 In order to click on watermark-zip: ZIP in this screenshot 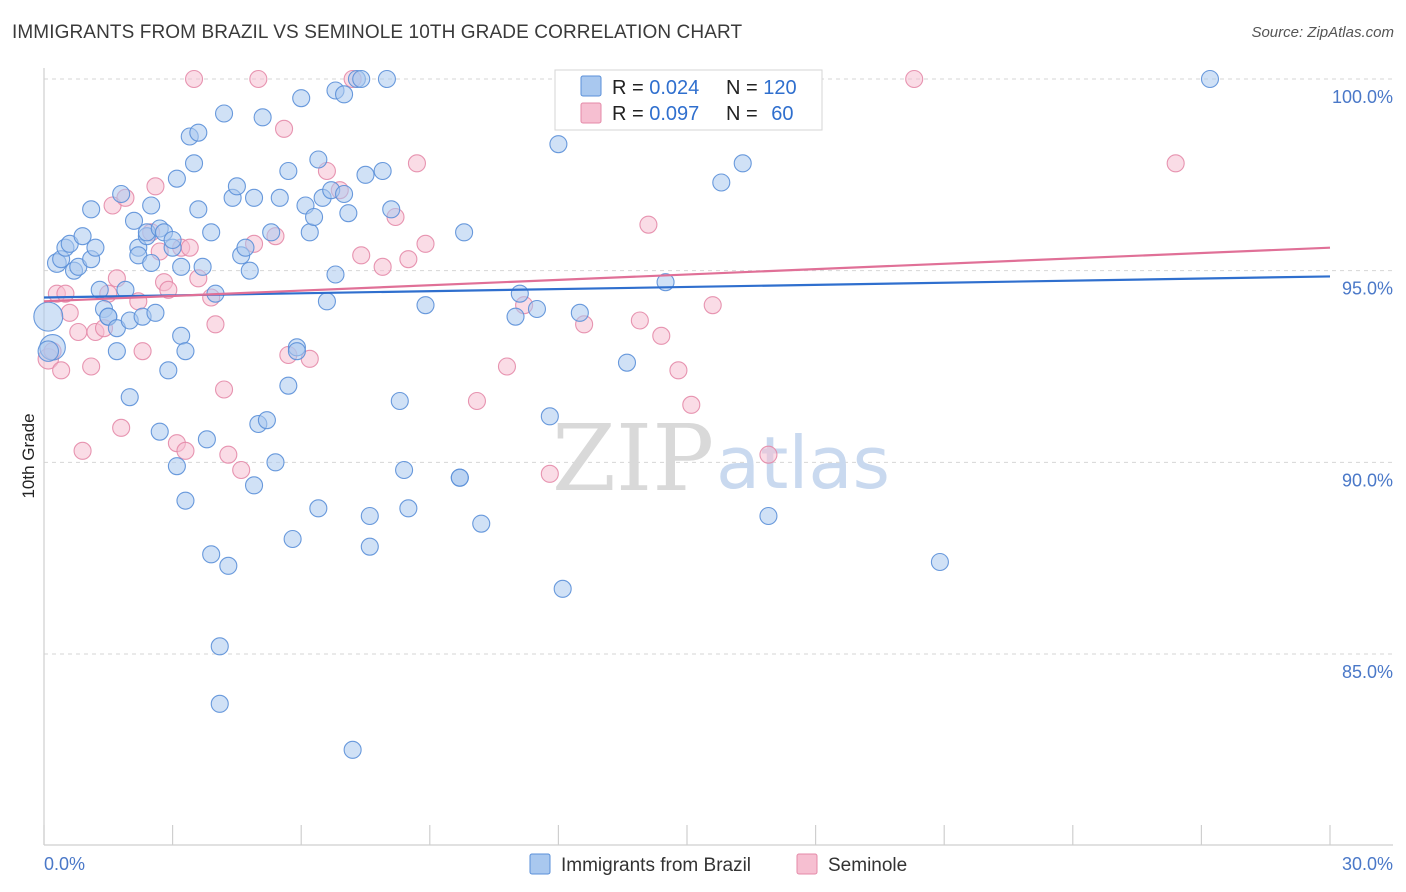, I will do `click(633, 458)`.